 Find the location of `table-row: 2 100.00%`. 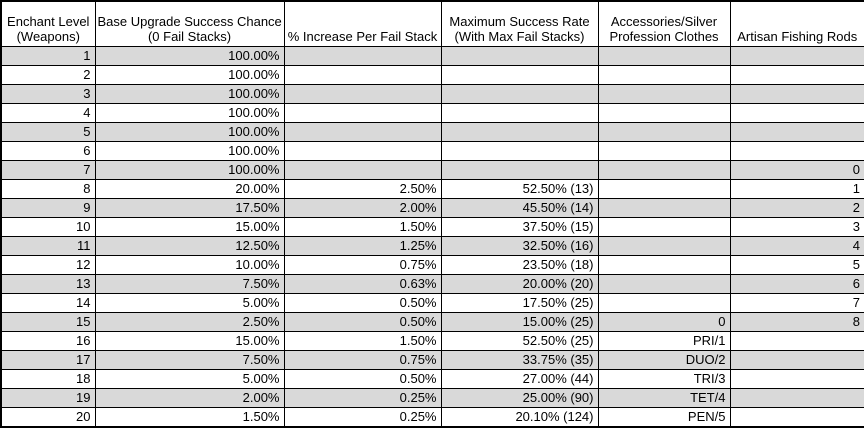

table-row: 2 100.00% is located at coordinates (432, 74).